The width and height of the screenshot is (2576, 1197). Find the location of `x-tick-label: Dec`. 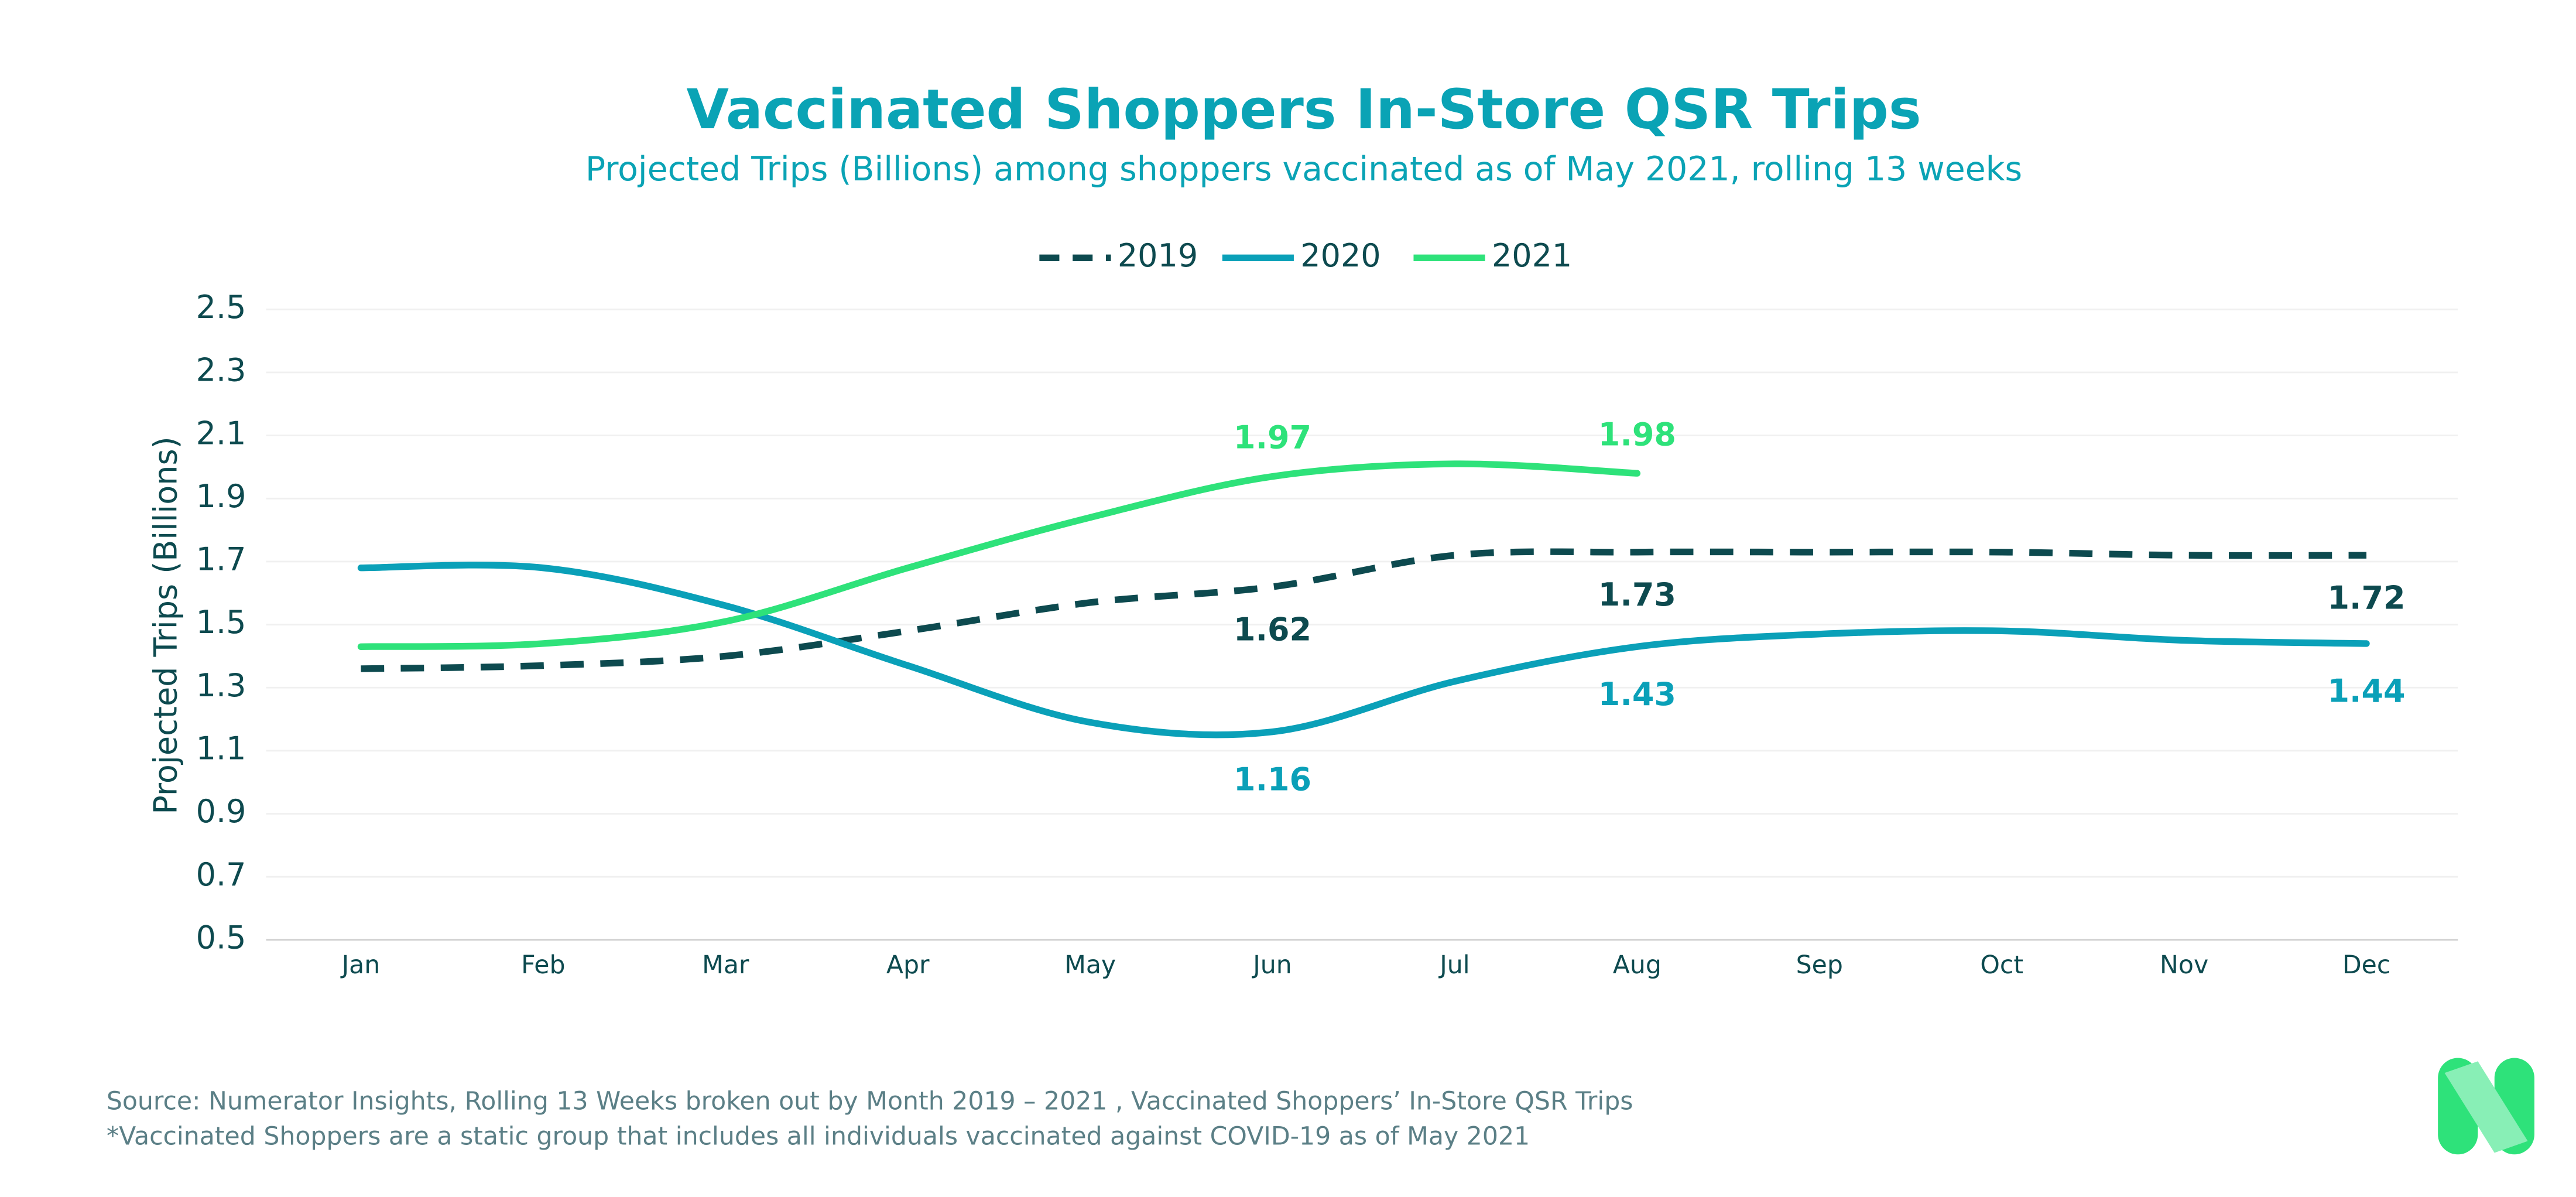

x-tick-label: Dec is located at coordinates (2366, 965).